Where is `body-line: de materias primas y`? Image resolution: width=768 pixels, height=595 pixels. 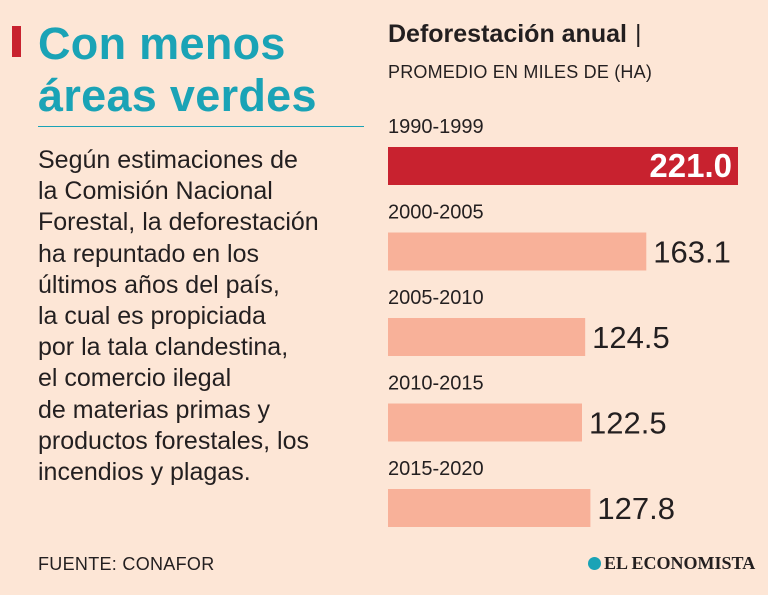 body-line: de materias primas y is located at coordinates (154, 409).